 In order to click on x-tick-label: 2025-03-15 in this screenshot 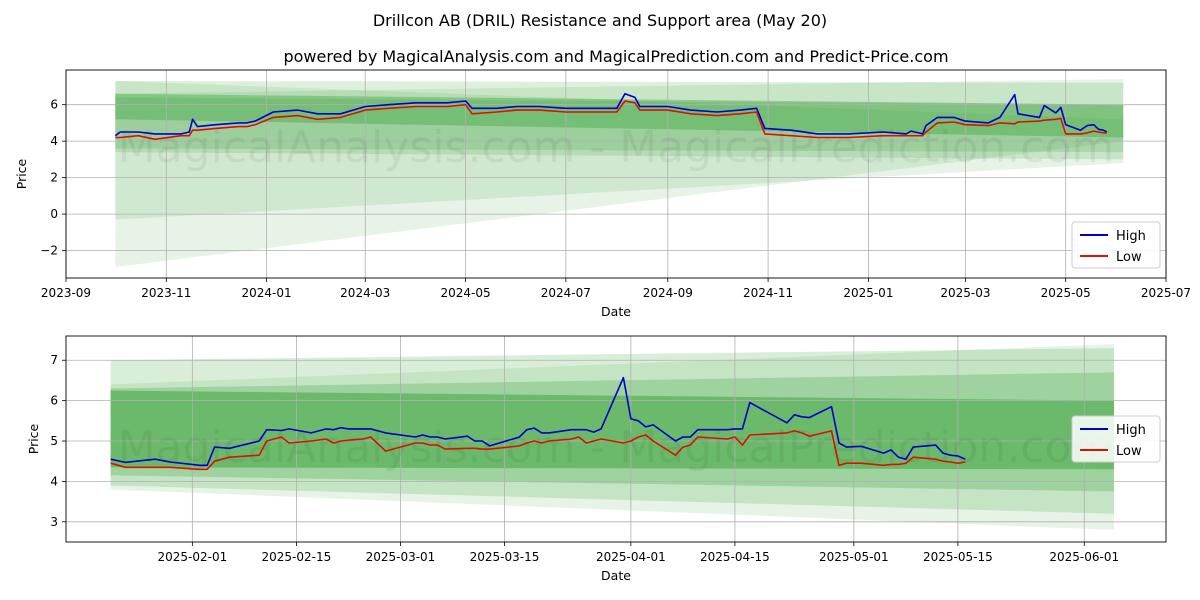, I will do `click(505, 557)`.